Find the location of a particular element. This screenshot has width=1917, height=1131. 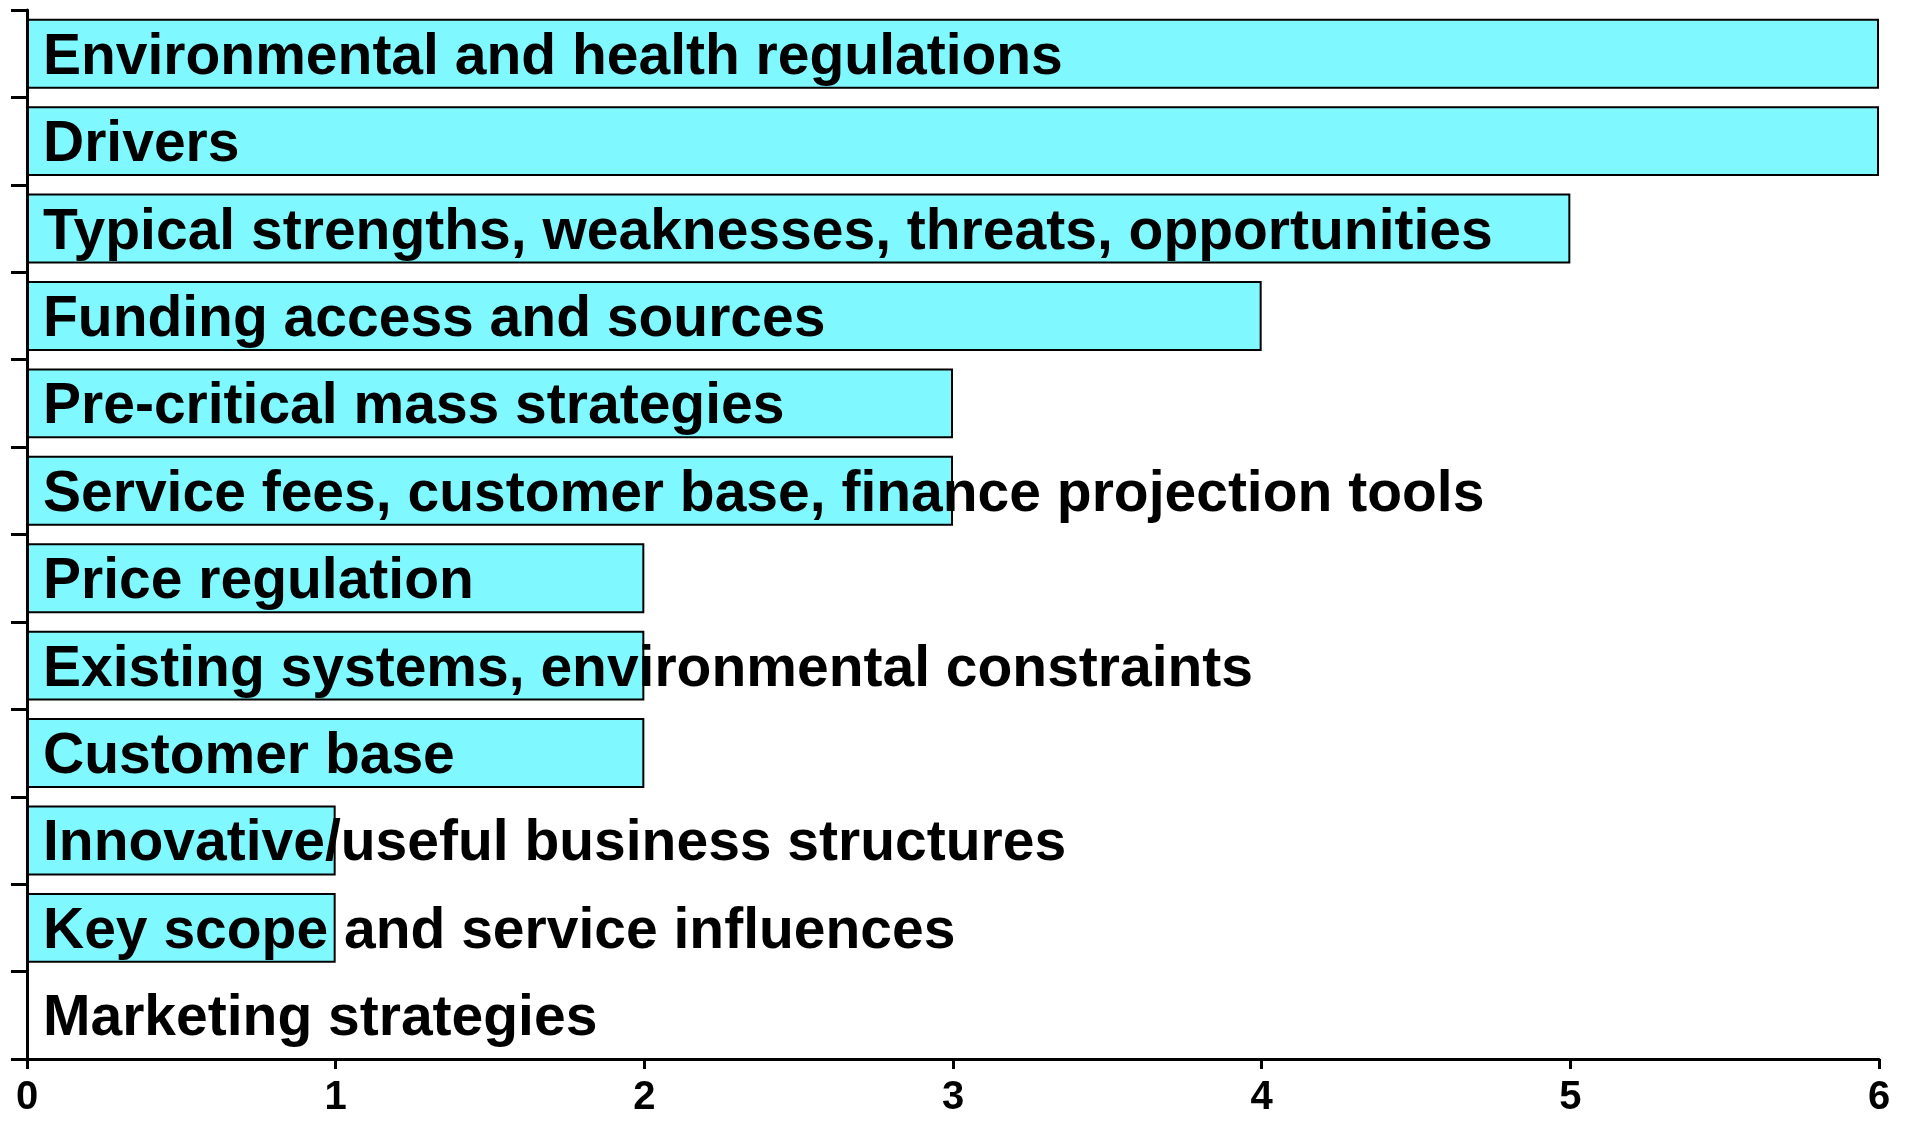

x-tick-label: 1 is located at coordinates (335, 1095).